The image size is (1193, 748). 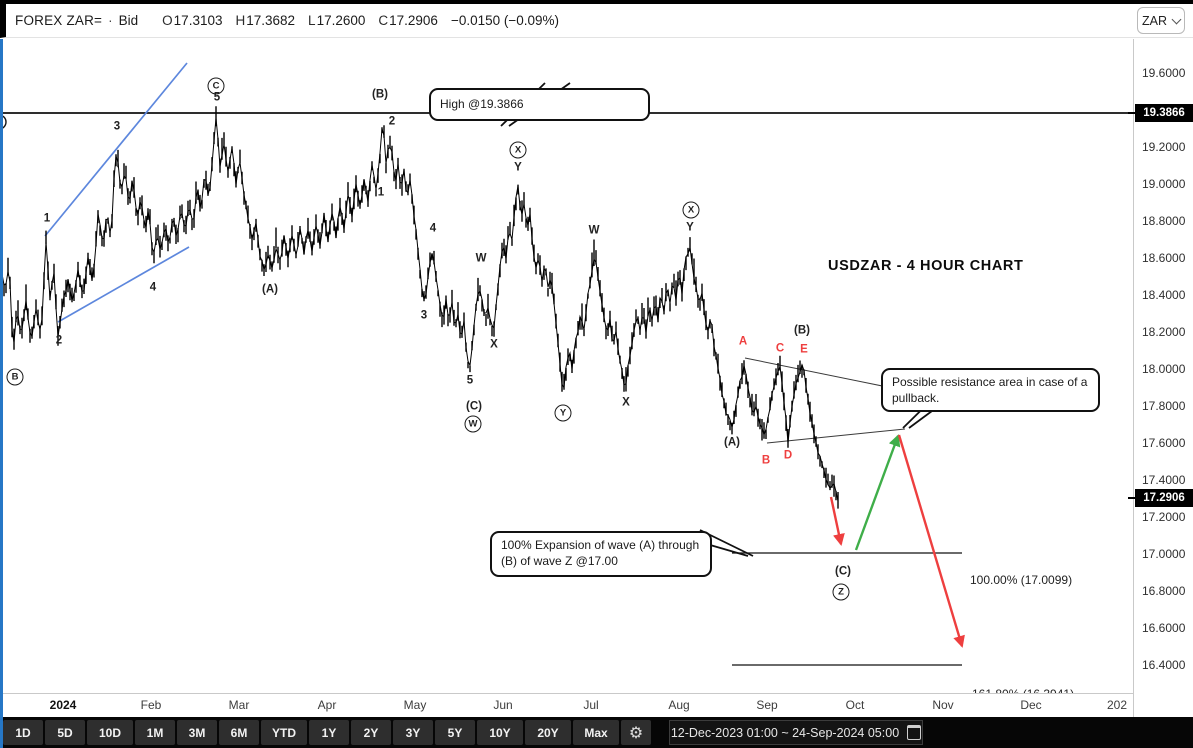 I want to click on range-button-3m: 3M, so click(x=197, y=732).